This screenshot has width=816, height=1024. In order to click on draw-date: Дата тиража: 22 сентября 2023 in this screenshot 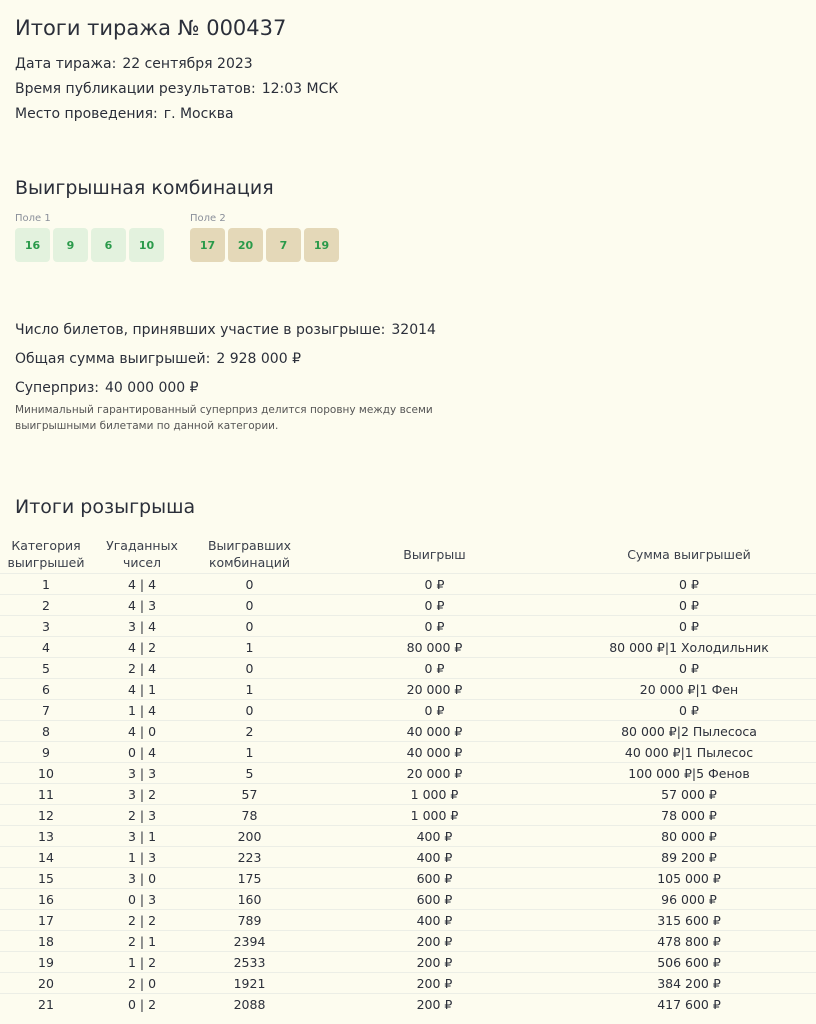, I will do `click(134, 64)`.